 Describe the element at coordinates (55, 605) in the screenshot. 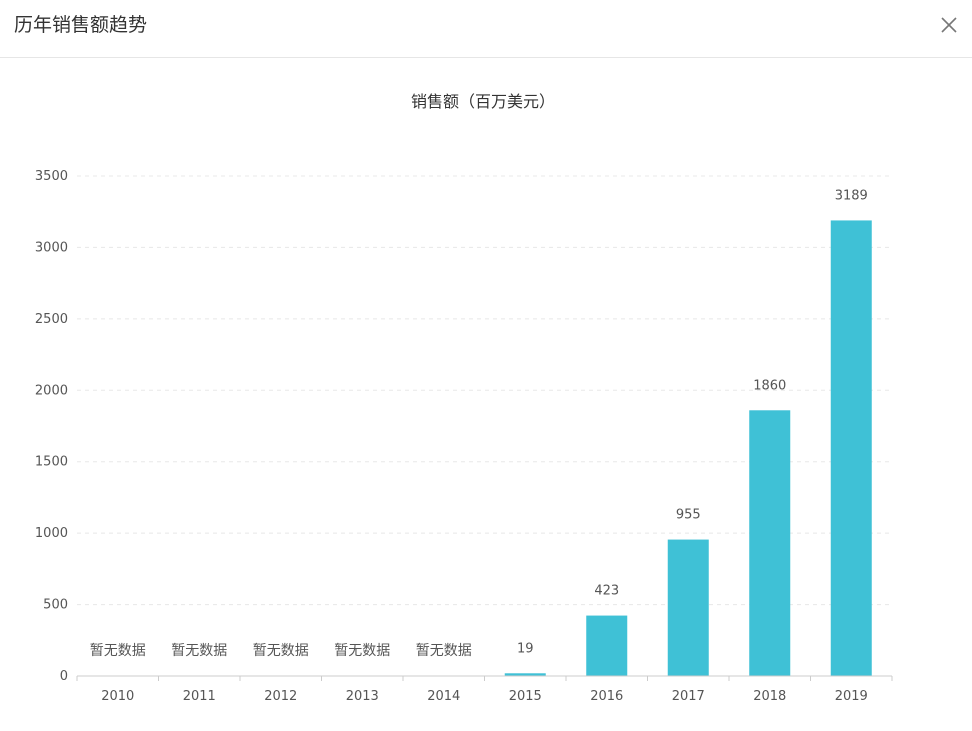

I see `y-tick-label: 500` at that location.